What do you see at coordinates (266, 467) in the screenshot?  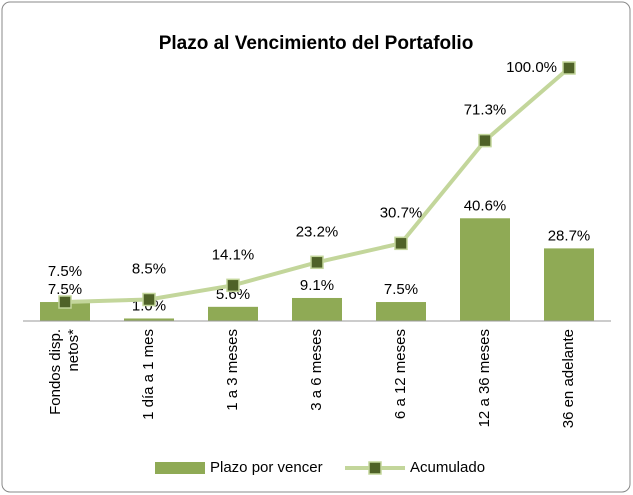 I see `legend-label: Plazo por vencer` at bounding box center [266, 467].